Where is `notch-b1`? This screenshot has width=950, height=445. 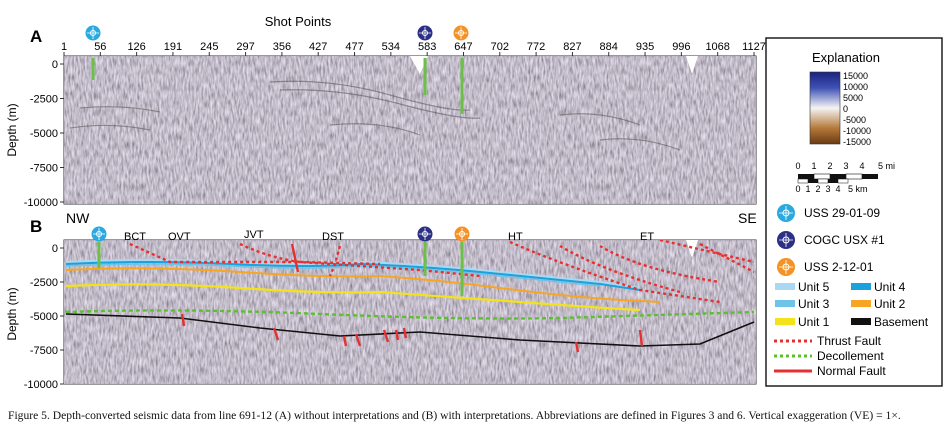
notch-b1 is located at coordinates (692, 249).